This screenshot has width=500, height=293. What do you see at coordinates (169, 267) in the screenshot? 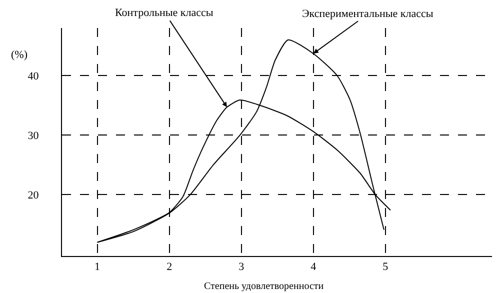
I see `x-tick-label: 2` at bounding box center [169, 267].